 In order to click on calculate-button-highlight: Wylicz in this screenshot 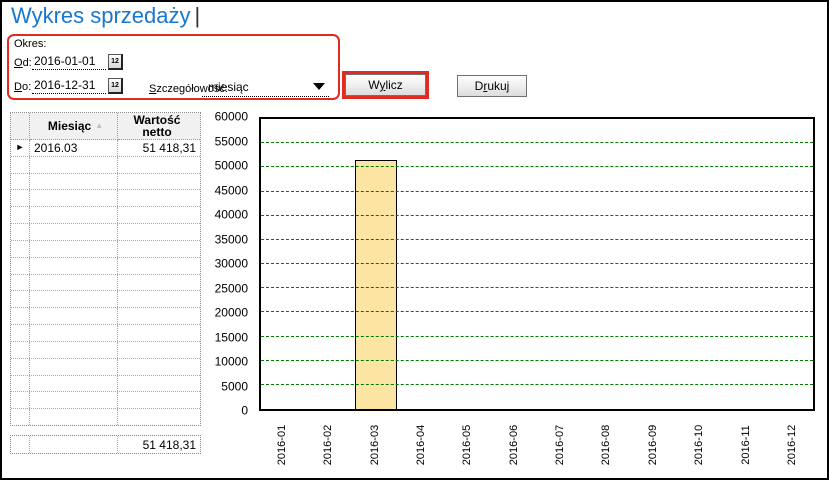, I will do `click(385, 85)`.